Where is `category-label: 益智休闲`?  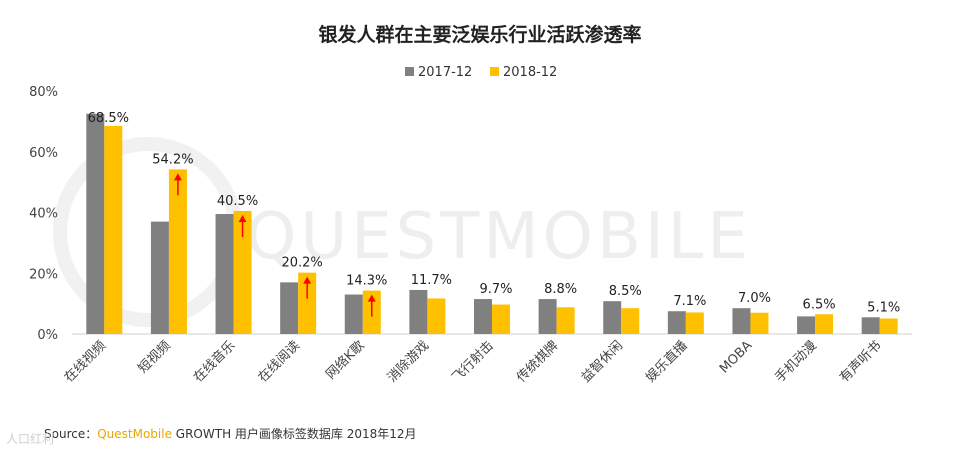
category-label: 益智休闲 is located at coordinates (602, 361).